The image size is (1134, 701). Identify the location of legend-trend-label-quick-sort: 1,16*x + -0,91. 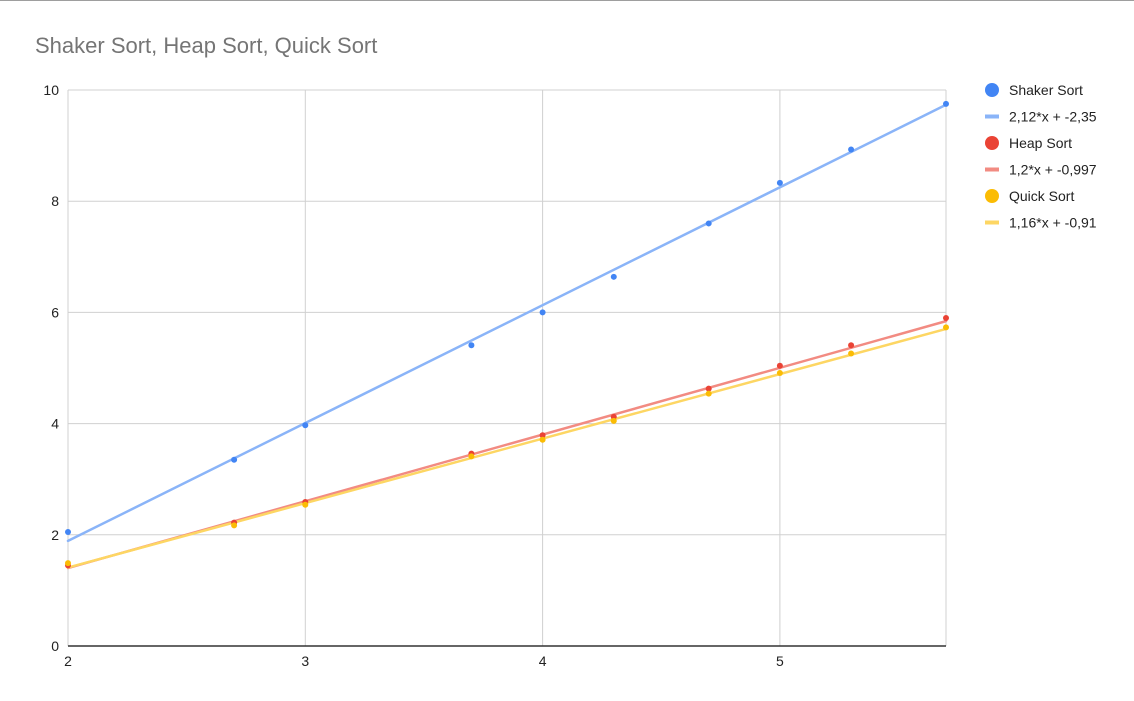
(1053, 223).